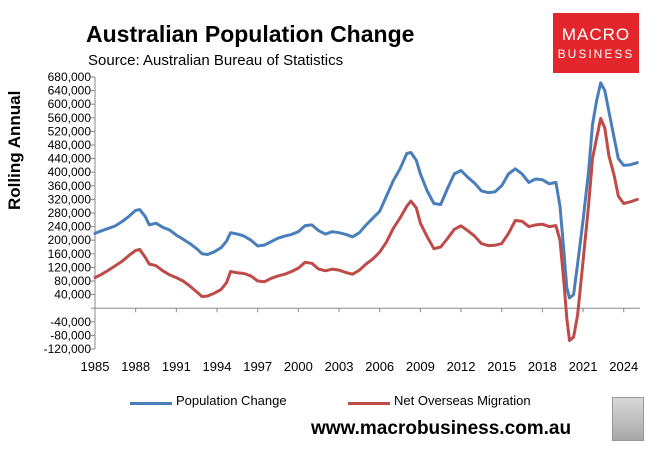 The height and width of the screenshot is (451, 662). I want to click on y-tick-label: 600,000, so click(70, 104).